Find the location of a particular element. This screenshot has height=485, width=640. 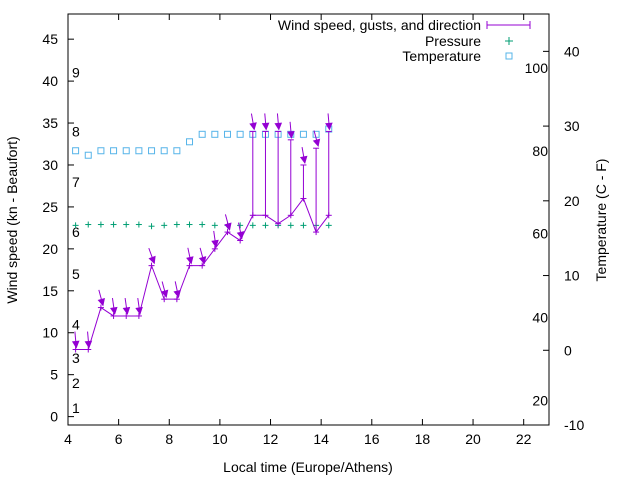

x-tick-label: 18 is located at coordinates (423, 439).